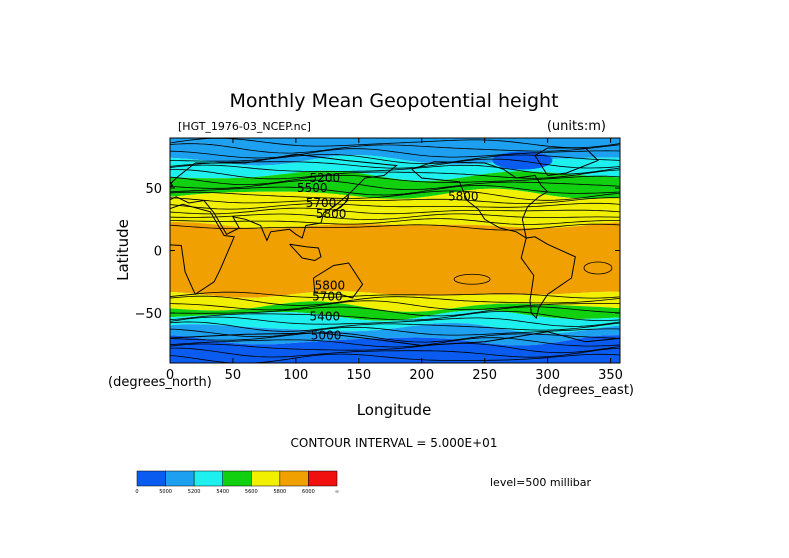  Describe the element at coordinates (394, 443) in the screenshot. I see `contour-interval-label: CONTOUR INTERVAL = 5.000E+01` at that location.